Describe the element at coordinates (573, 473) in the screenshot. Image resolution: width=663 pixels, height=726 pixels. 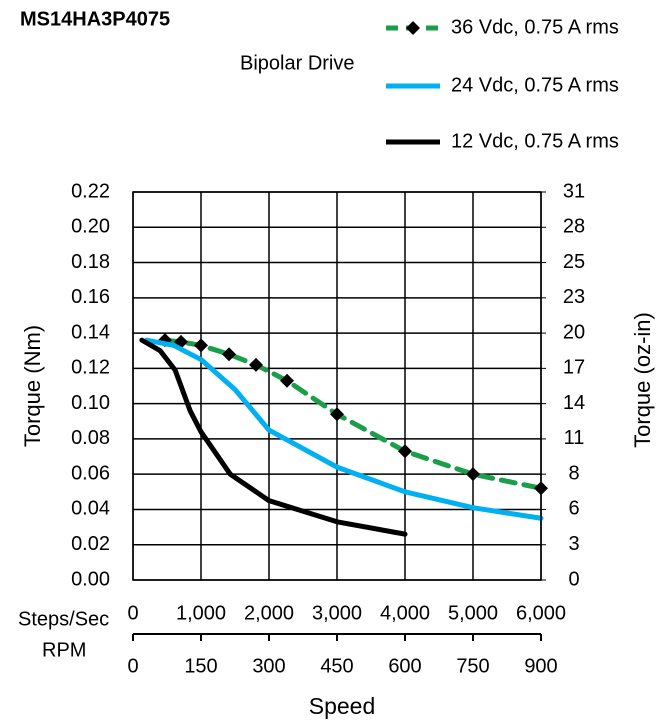
I see `y2-tick-label: 8` at that location.